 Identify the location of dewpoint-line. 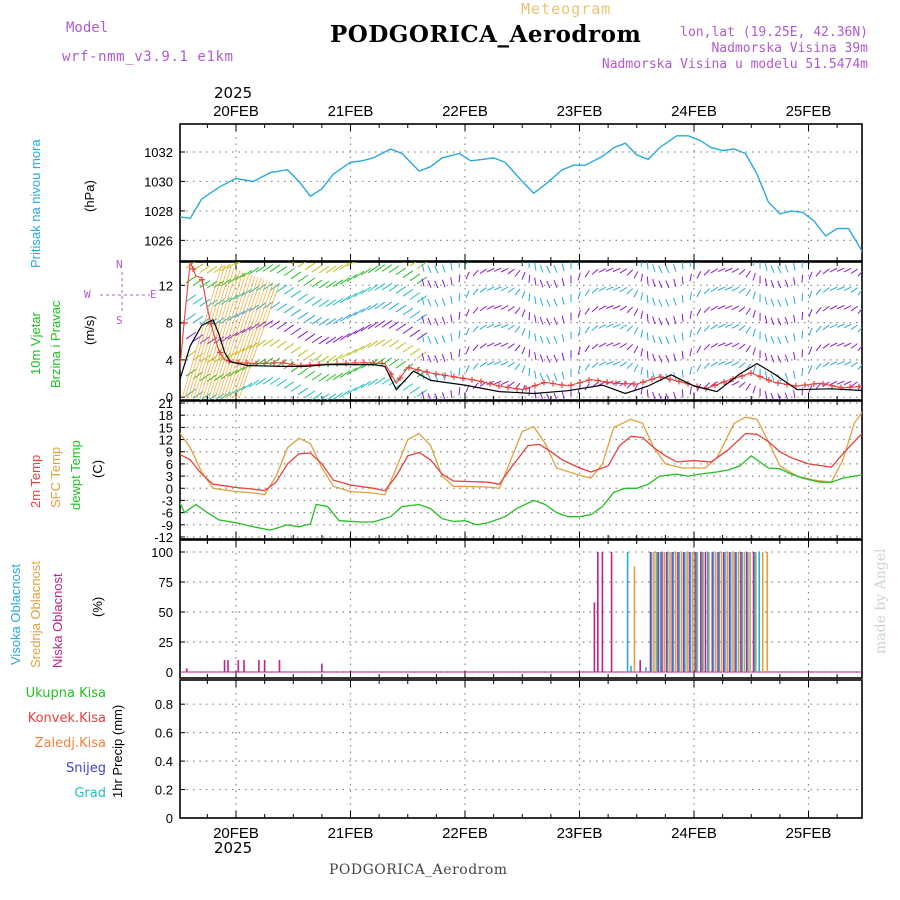
(521, 492).